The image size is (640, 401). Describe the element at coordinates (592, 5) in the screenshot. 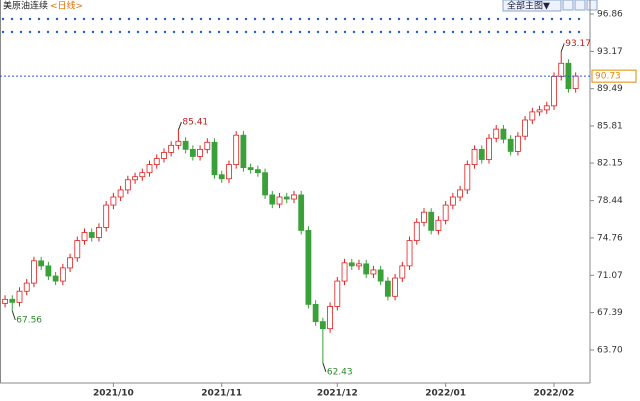

I see `settings-button` at that location.